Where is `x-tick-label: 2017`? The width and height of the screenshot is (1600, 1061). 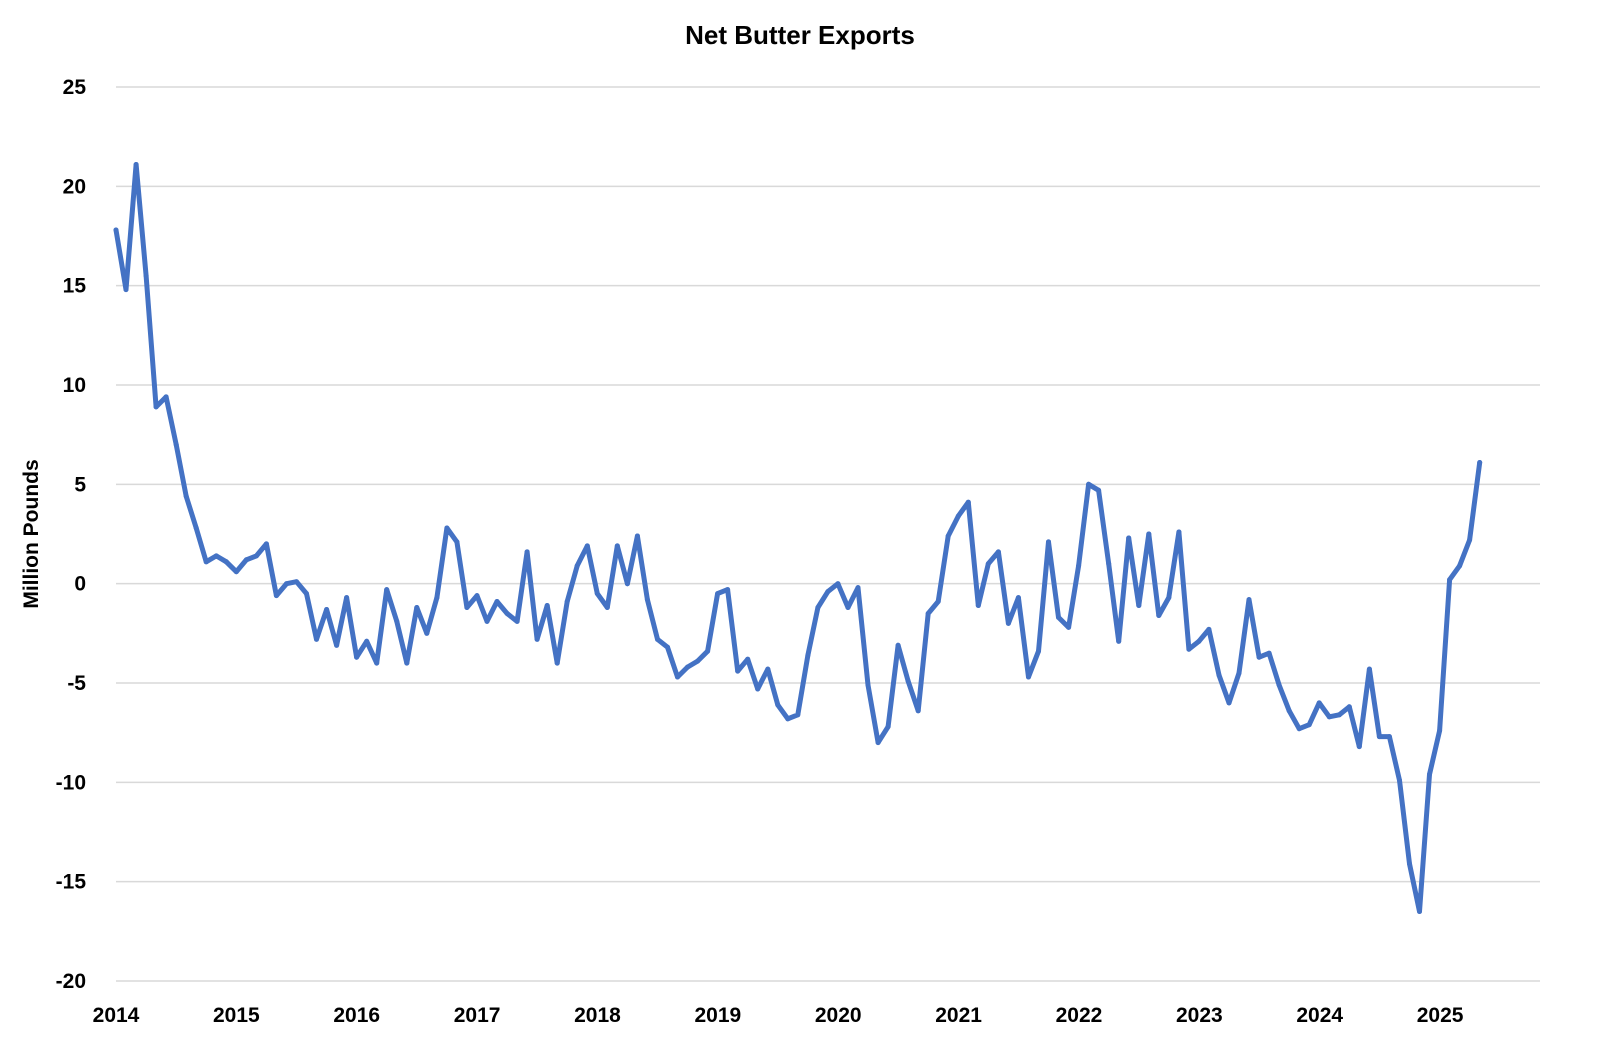 x-tick-label: 2017 is located at coordinates (477, 1015).